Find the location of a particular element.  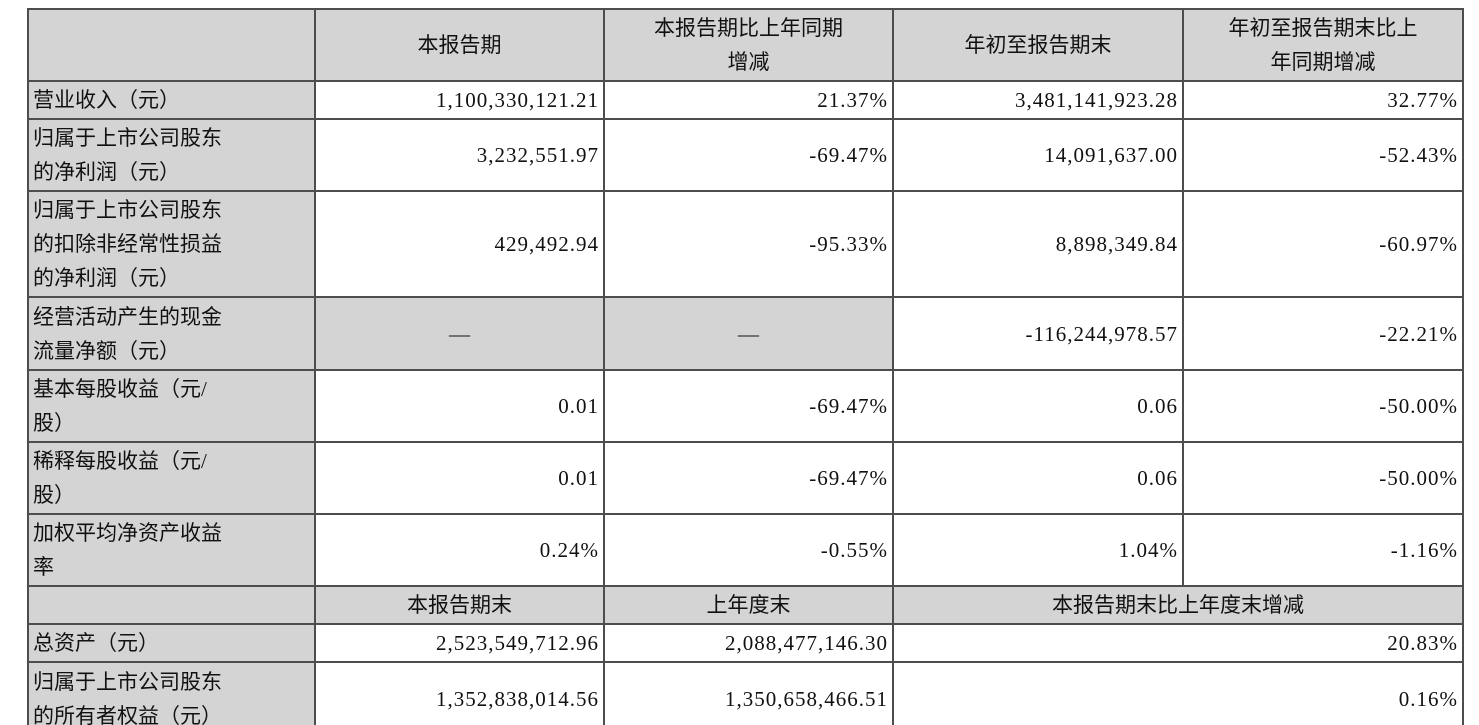

value-cell: -116,244,978.57 is located at coordinates (1038, 333).